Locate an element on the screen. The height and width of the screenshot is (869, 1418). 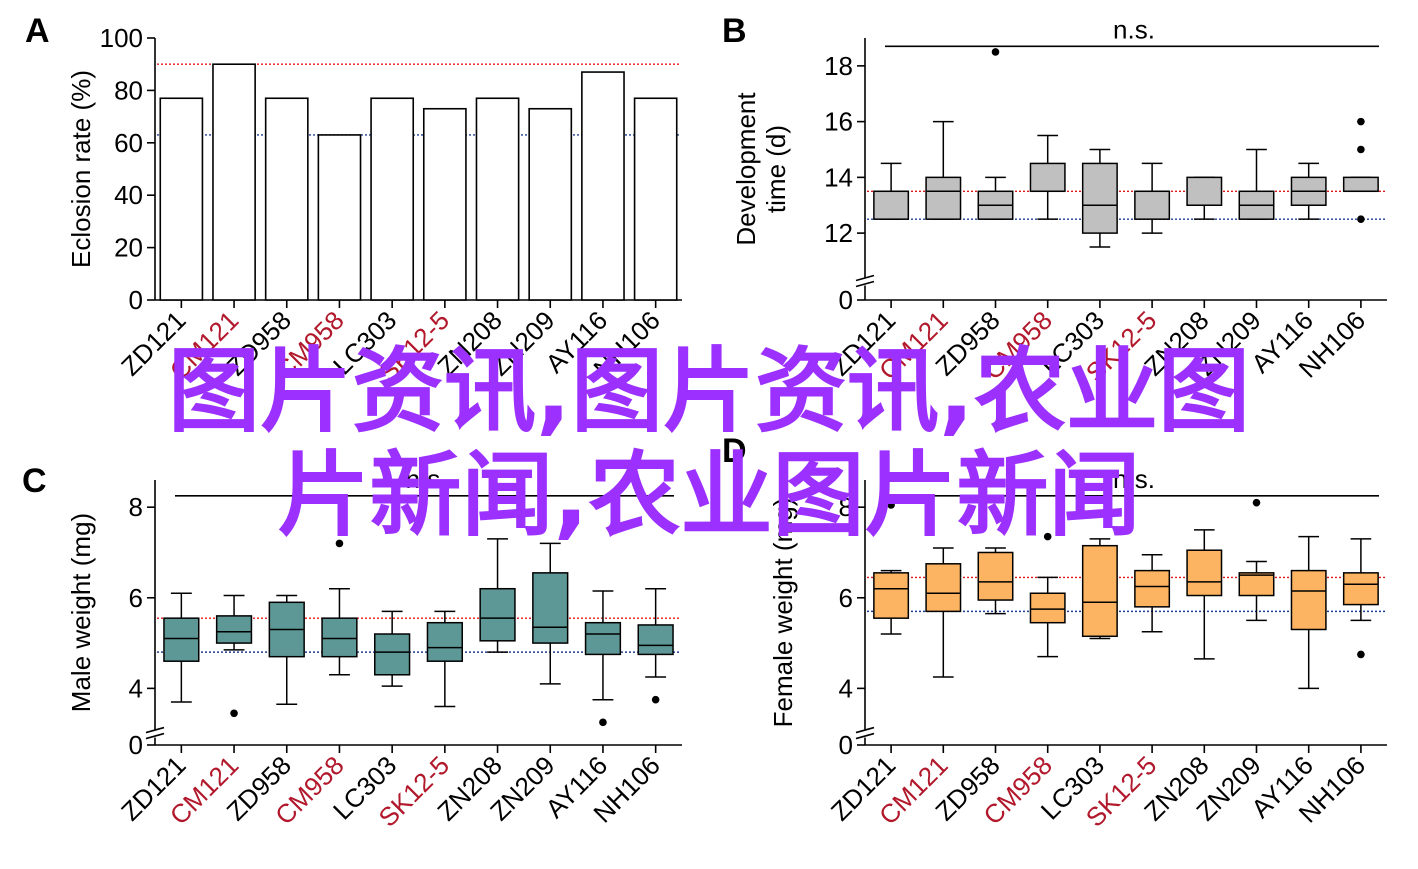
y-tick-label-c: 6 is located at coordinates (136, 598).